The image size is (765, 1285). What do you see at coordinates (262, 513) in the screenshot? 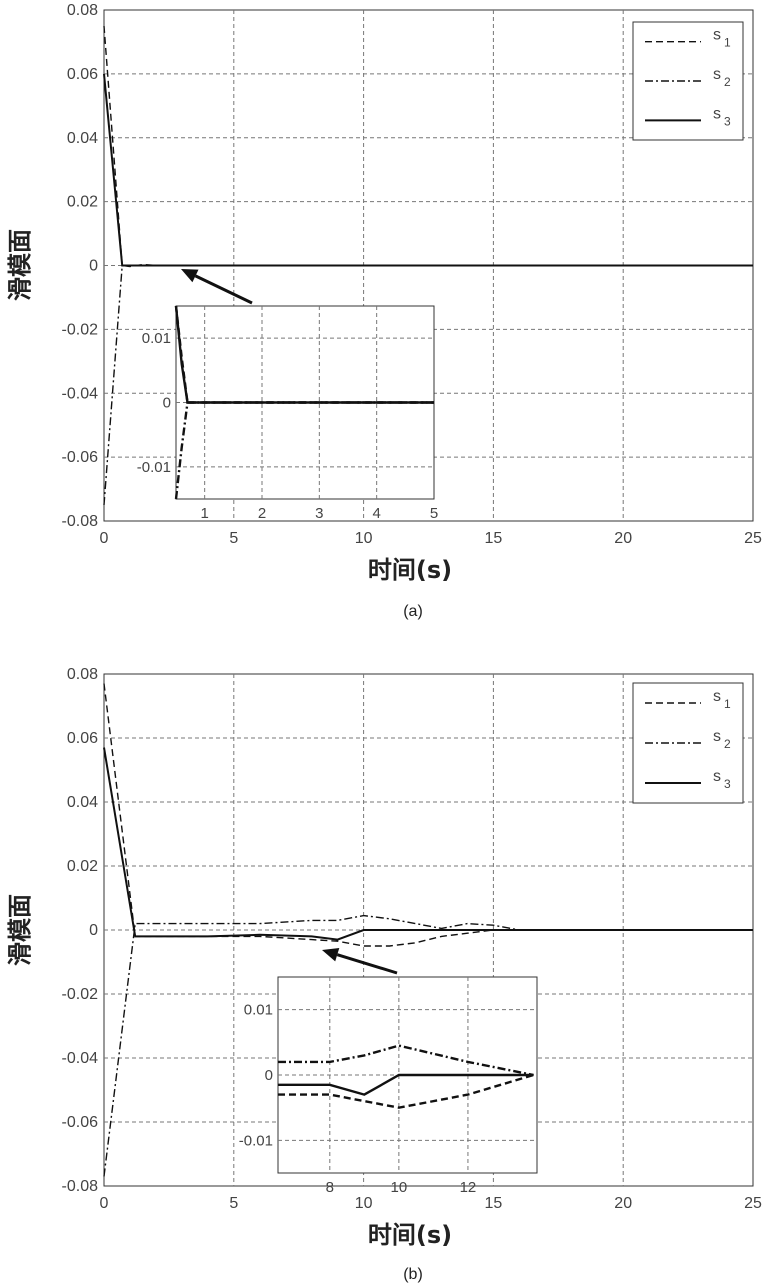
I see `inset-x-tick-label: 2` at bounding box center [262, 513].